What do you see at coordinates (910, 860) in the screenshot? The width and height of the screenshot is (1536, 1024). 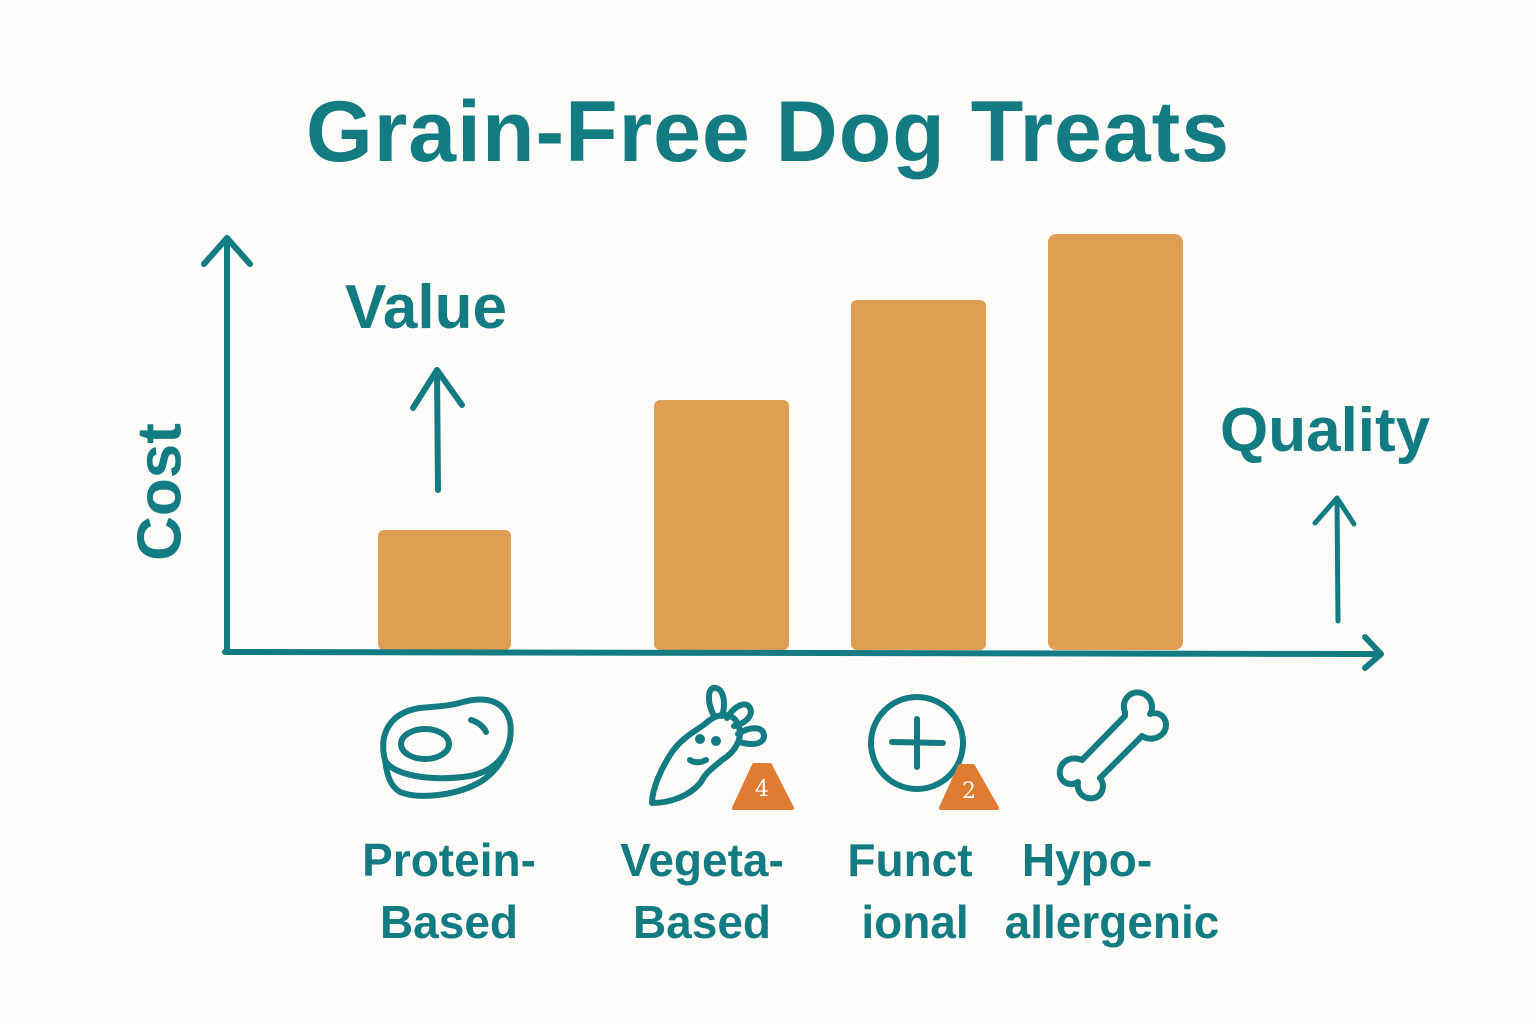 I see `category-label-line1: Funct` at bounding box center [910, 860].